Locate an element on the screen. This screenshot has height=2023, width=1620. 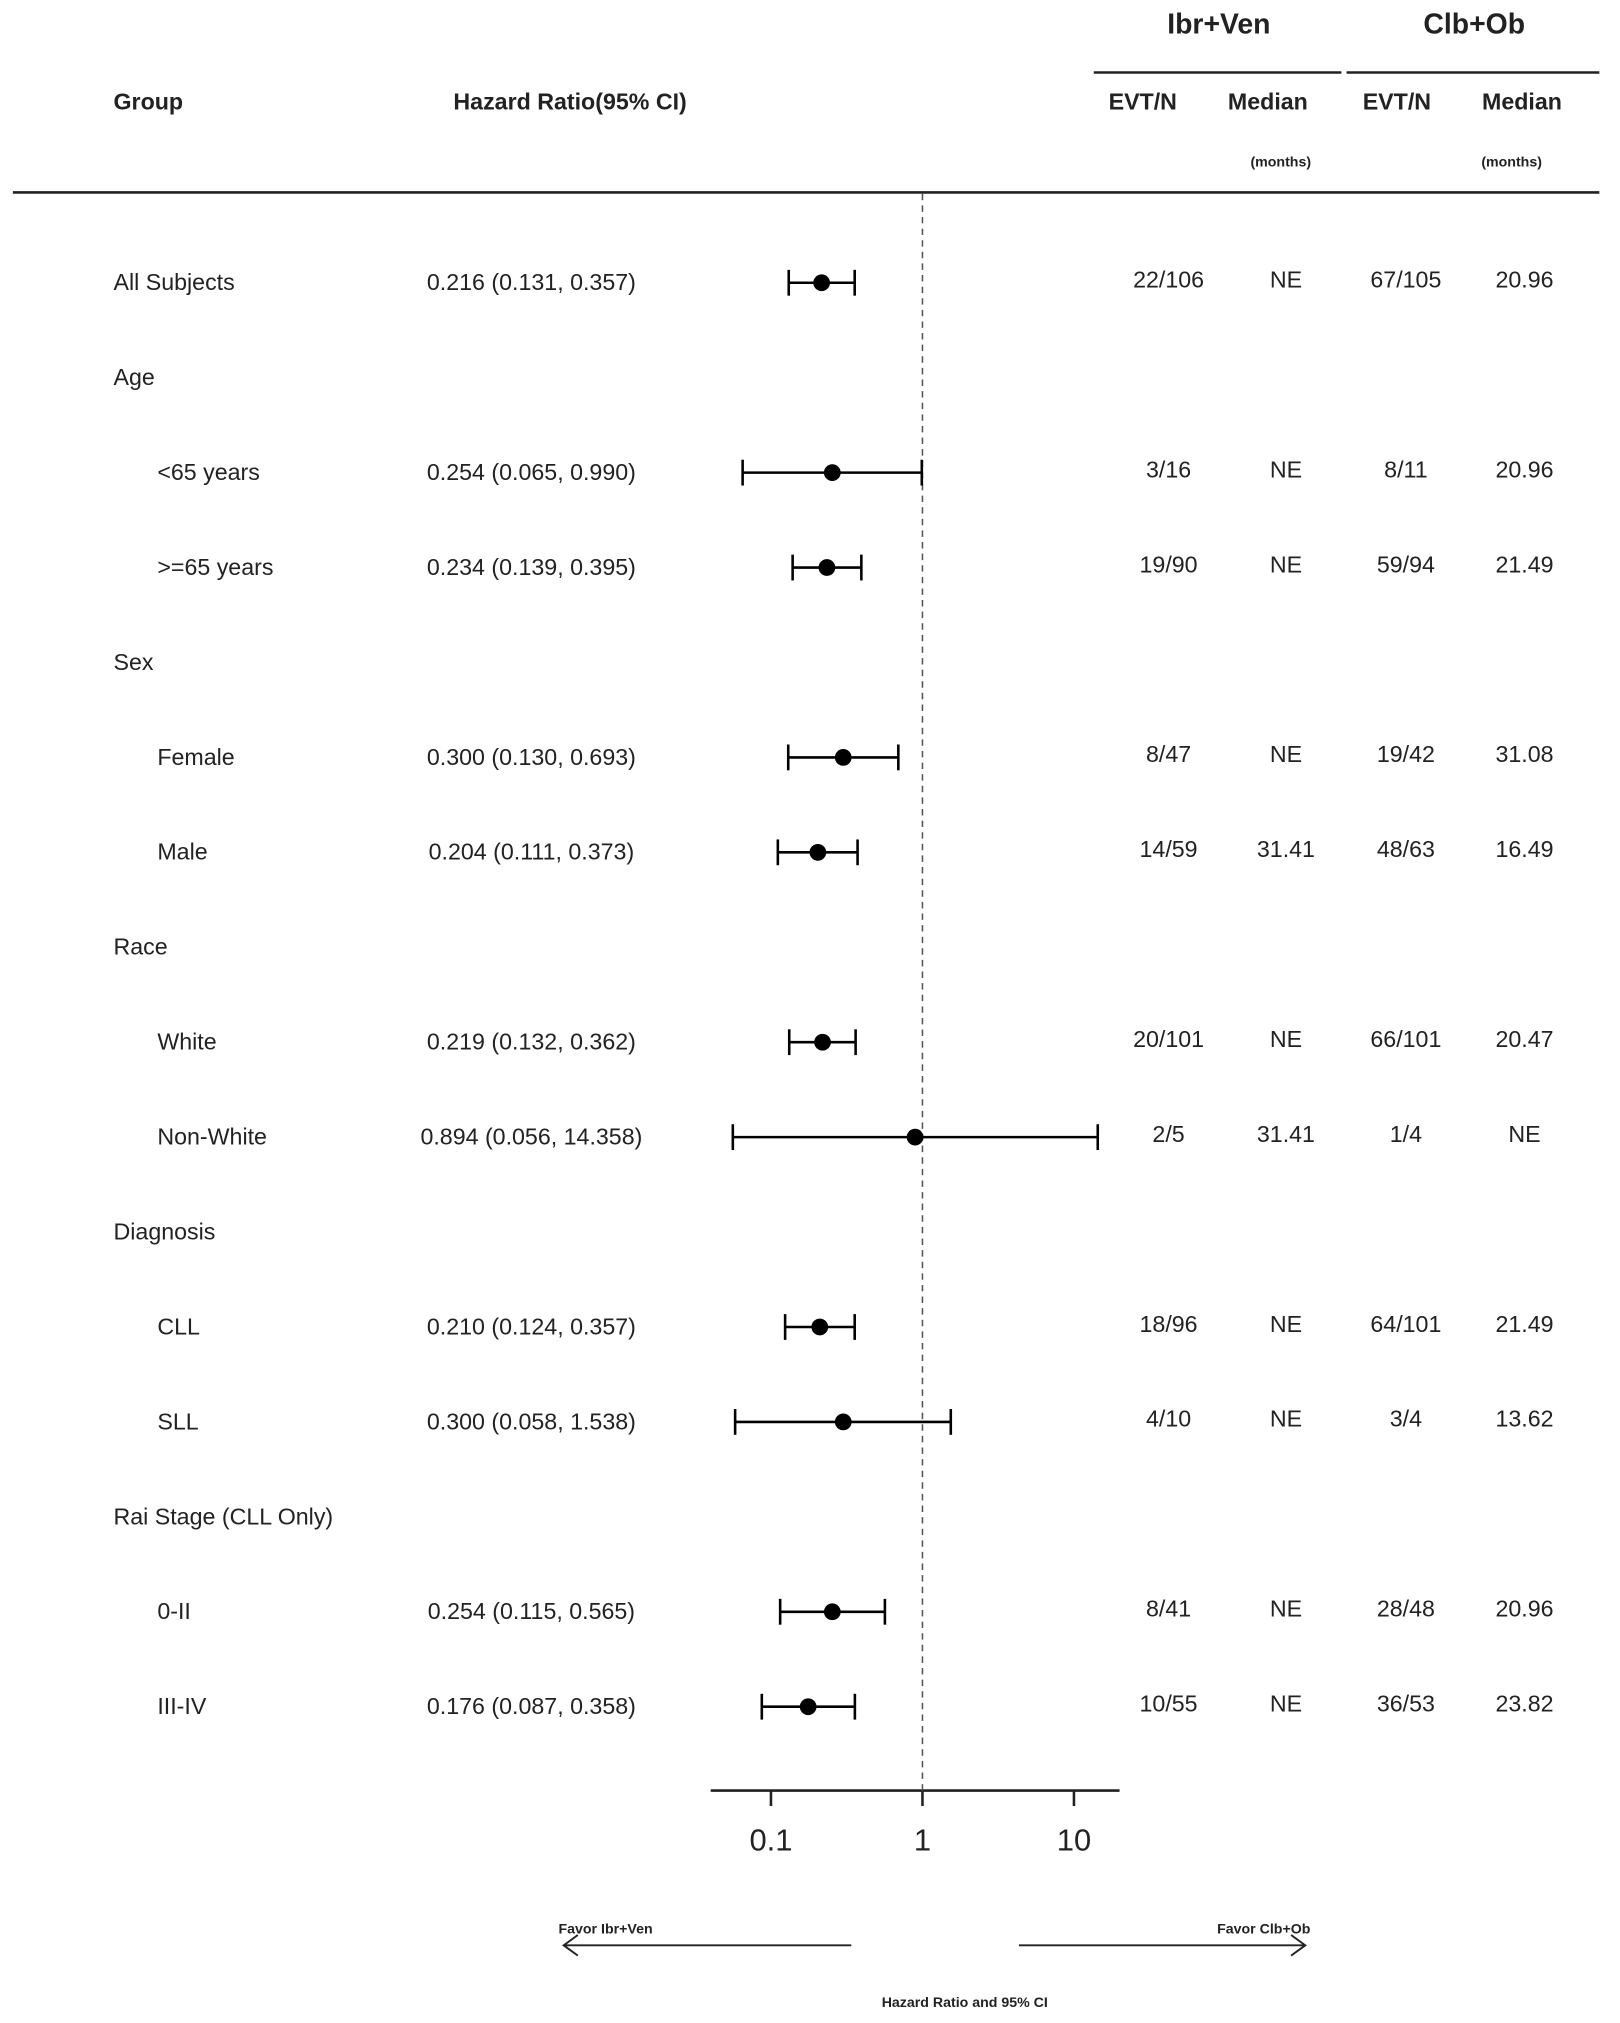
hr-label: 0.216 (0.131, 0.357) is located at coordinates (531, 282).